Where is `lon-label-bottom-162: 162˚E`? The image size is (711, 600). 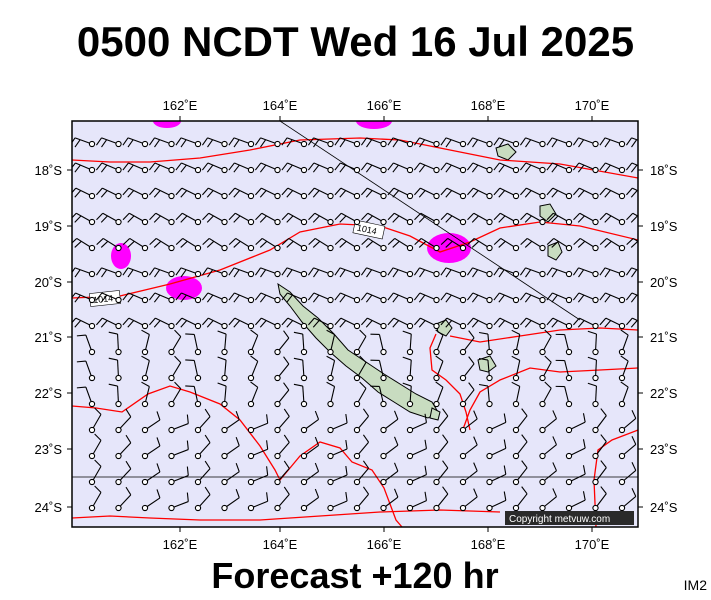 lon-label-bottom-162: 162˚E is located at coordinates (180, 544).